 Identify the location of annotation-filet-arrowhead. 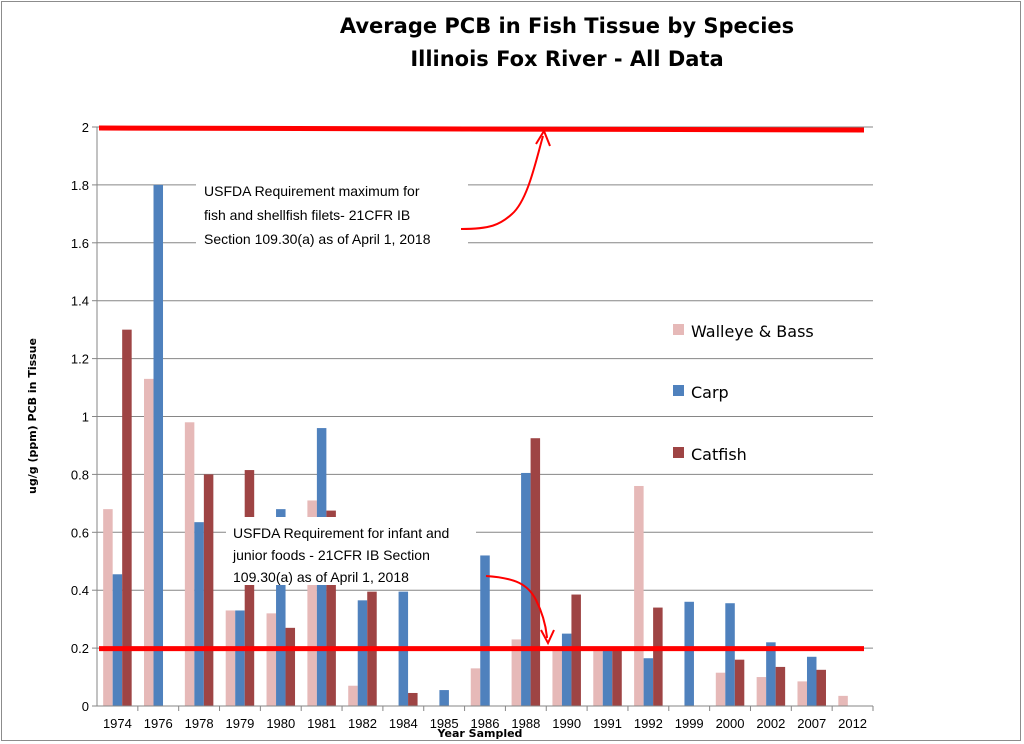
(543, 137).